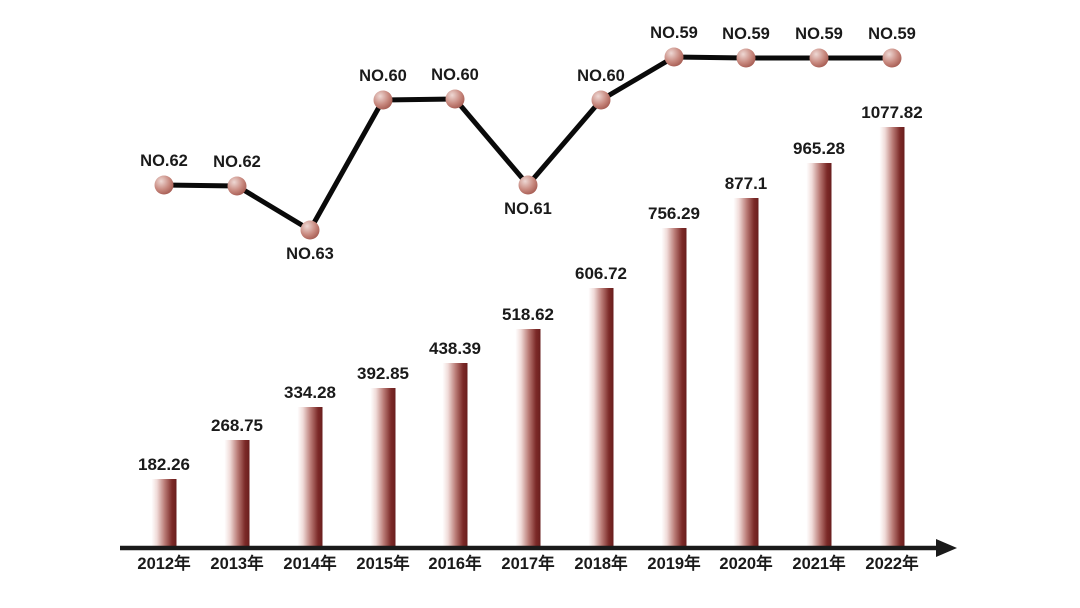  I want to click on x-axis-tick-label: 2019年, so click(674, 563).